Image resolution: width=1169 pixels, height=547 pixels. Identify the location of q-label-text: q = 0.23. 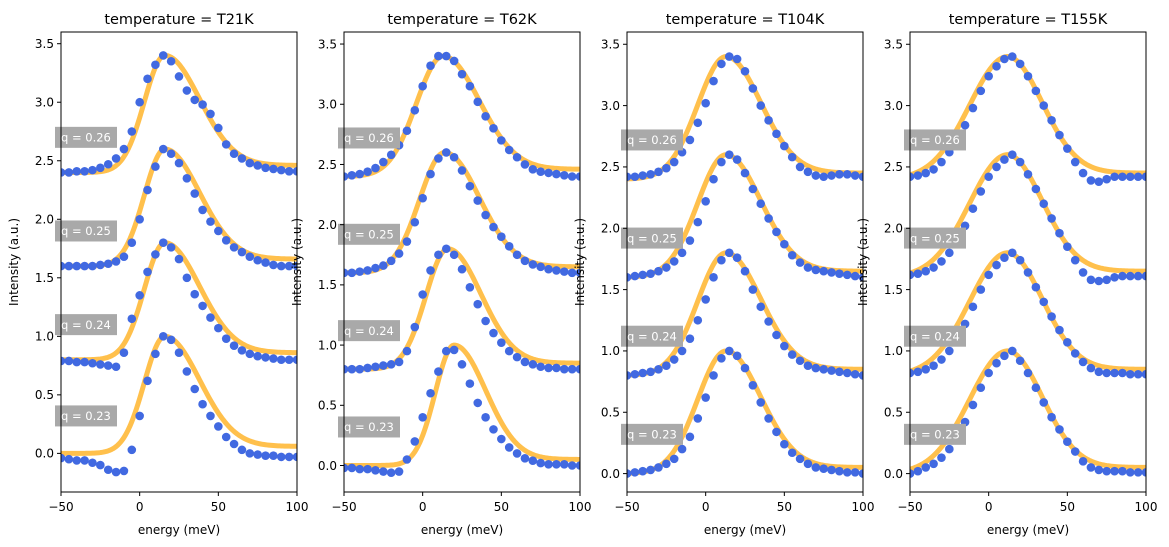
(935, 435).